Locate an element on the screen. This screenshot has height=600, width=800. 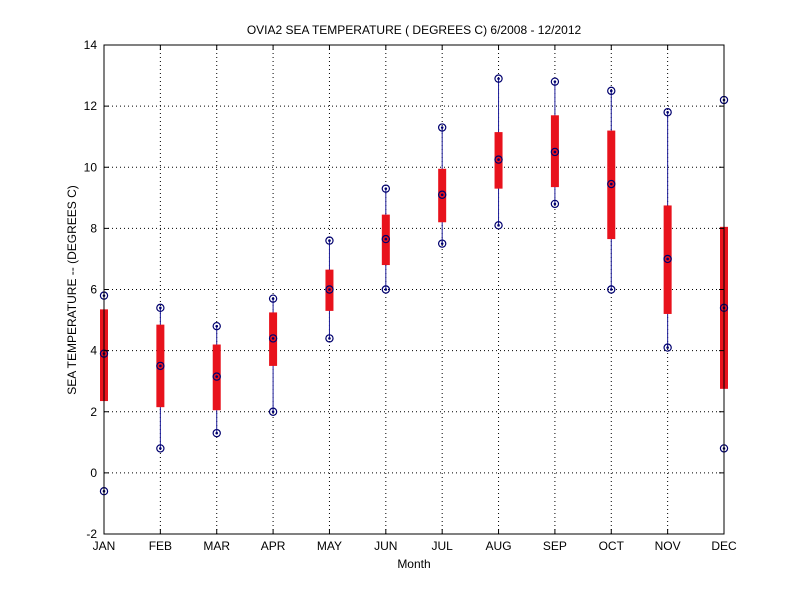
y-tick-label: -2 is located at coordinates (91, 534).